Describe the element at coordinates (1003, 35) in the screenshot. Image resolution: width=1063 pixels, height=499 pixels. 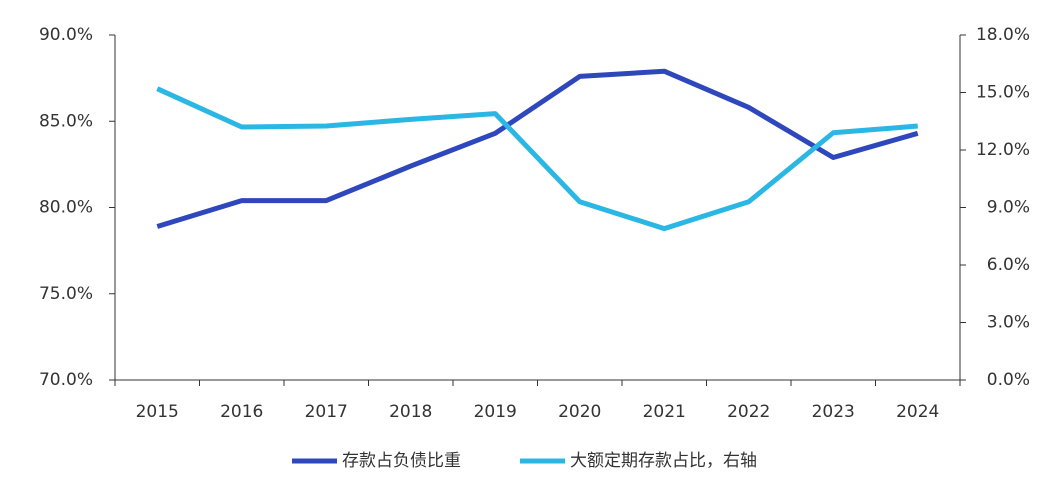
I see `y2-tick-label: 18.0%` at that location.